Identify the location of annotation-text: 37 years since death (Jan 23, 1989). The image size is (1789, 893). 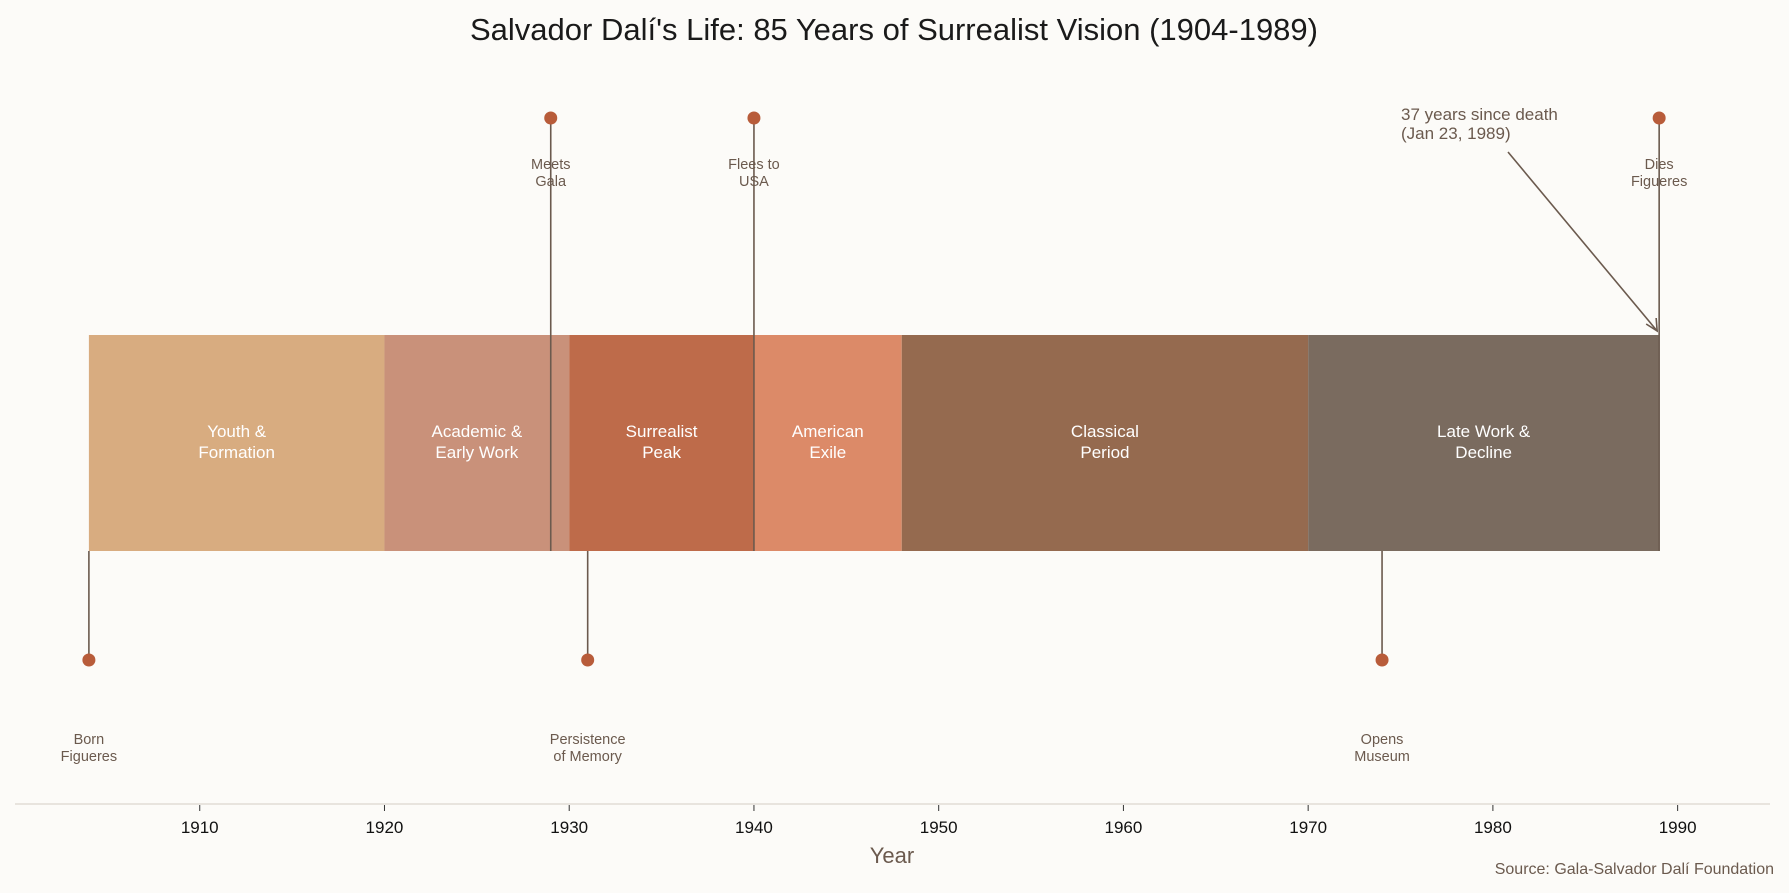
(1479, 124).